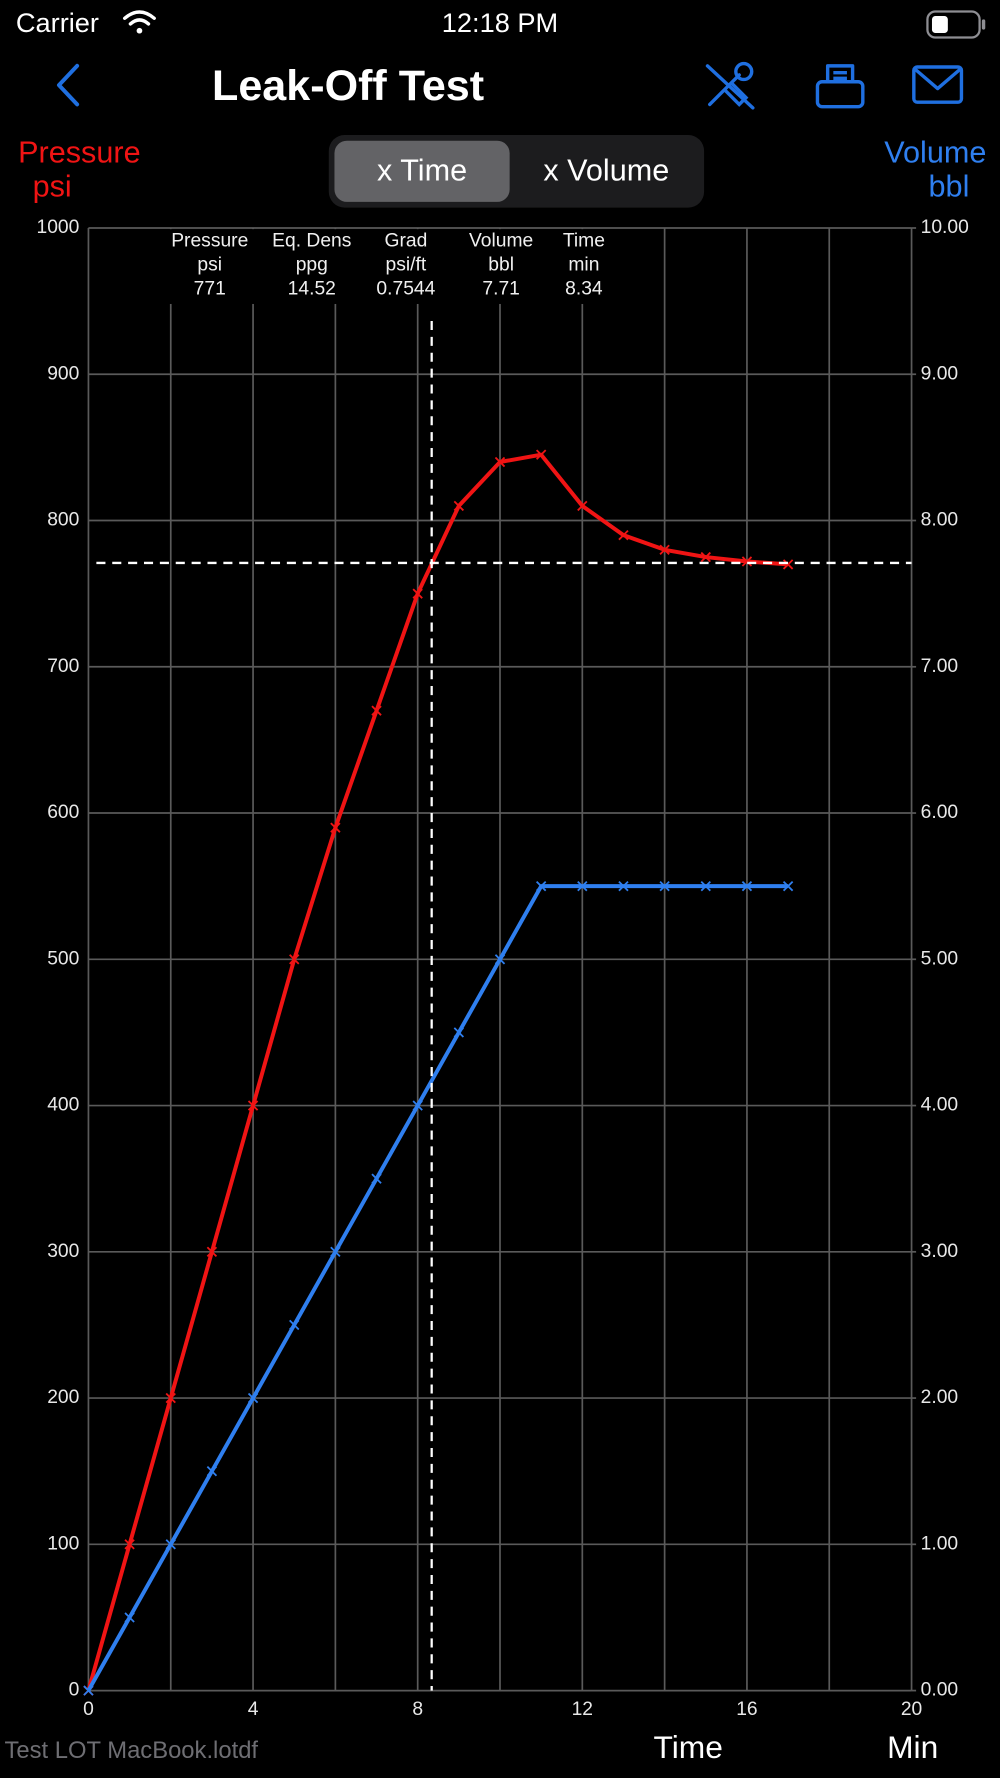 Image resolution: width=1000 pixels, height=1778 pixels. Describe the element at coordinates (730, 85) in the screenshot. I see `tools-button` at that location.